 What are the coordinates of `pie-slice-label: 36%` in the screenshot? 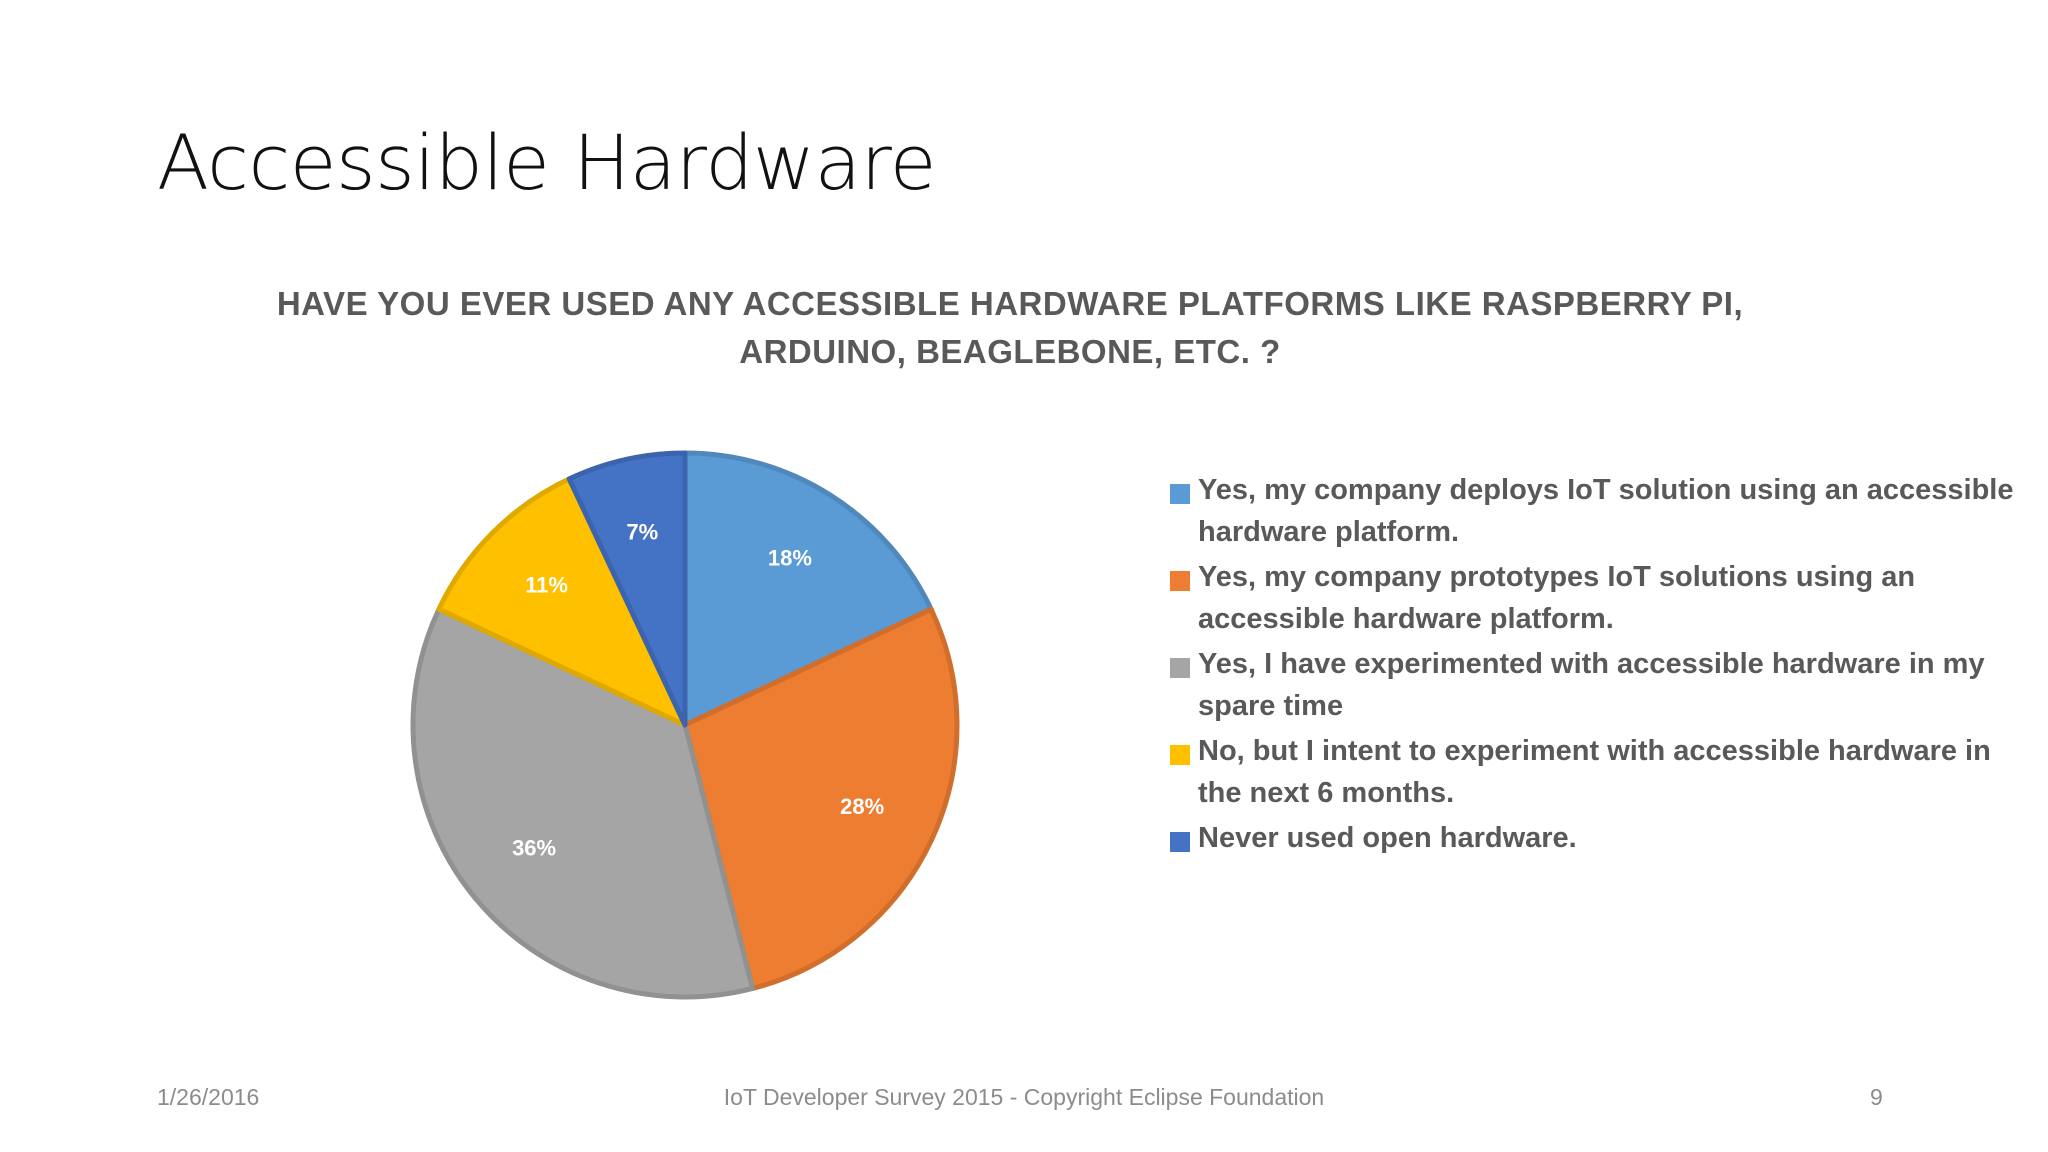 It's located at (534, 848).